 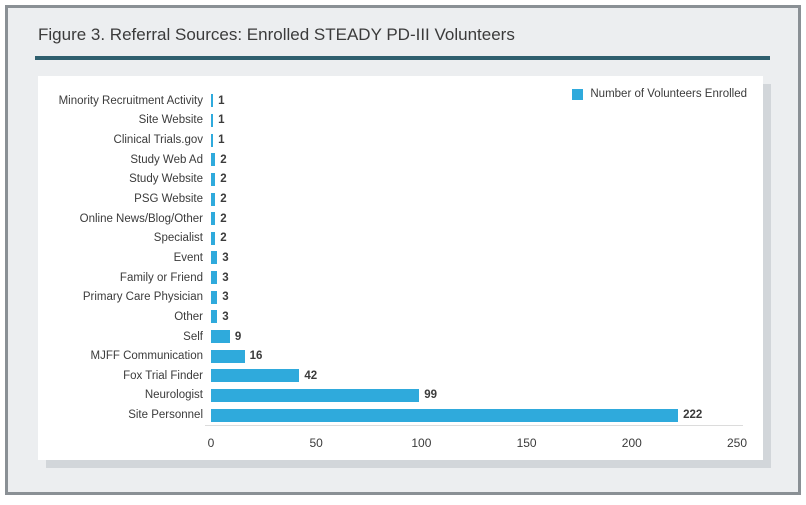 I want to click on x-tick-label: 50, so click(x=316, y=443).